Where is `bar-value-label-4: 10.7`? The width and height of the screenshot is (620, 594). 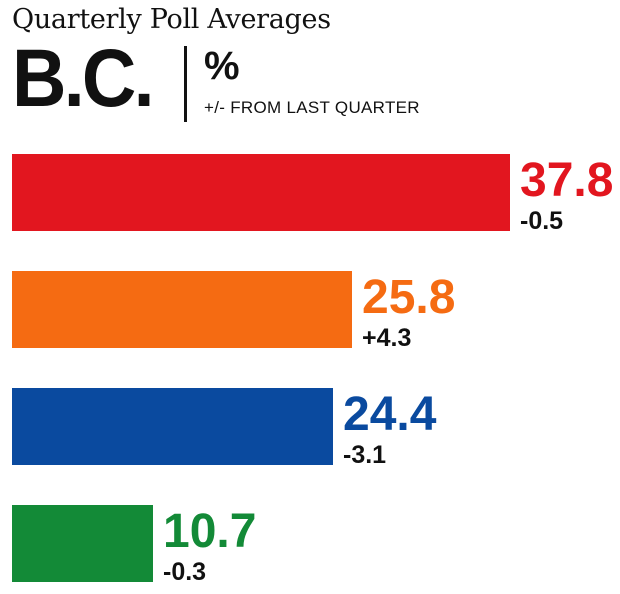 bar-value-label-4: 10.7 is located at coordinates (209, 531).